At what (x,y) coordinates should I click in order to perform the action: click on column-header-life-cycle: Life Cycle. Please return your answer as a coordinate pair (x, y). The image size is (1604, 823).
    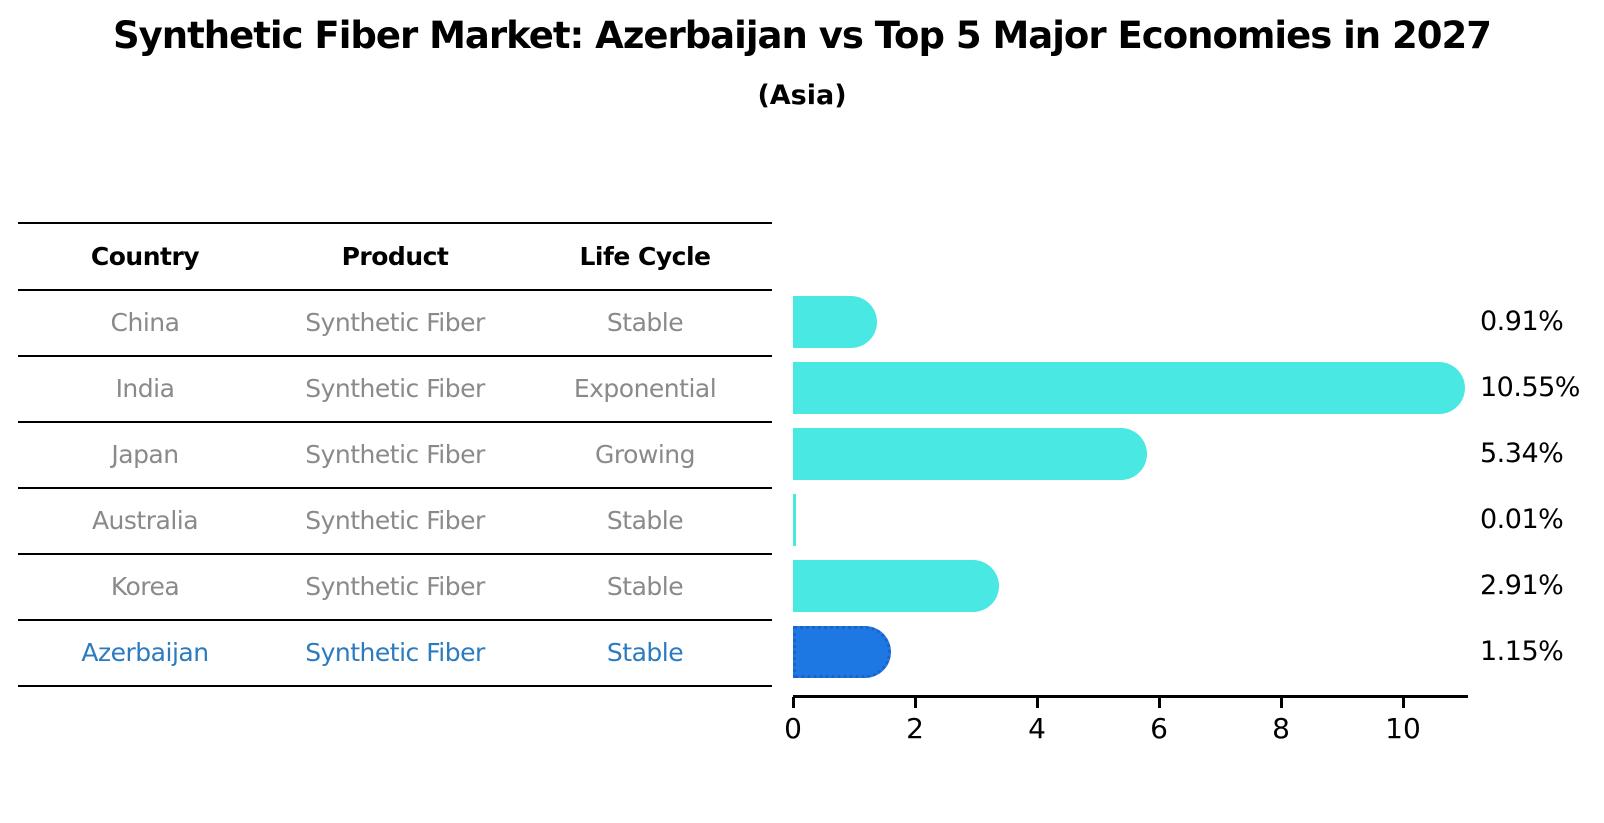
    Looking at the image, I should click on (645, 256).